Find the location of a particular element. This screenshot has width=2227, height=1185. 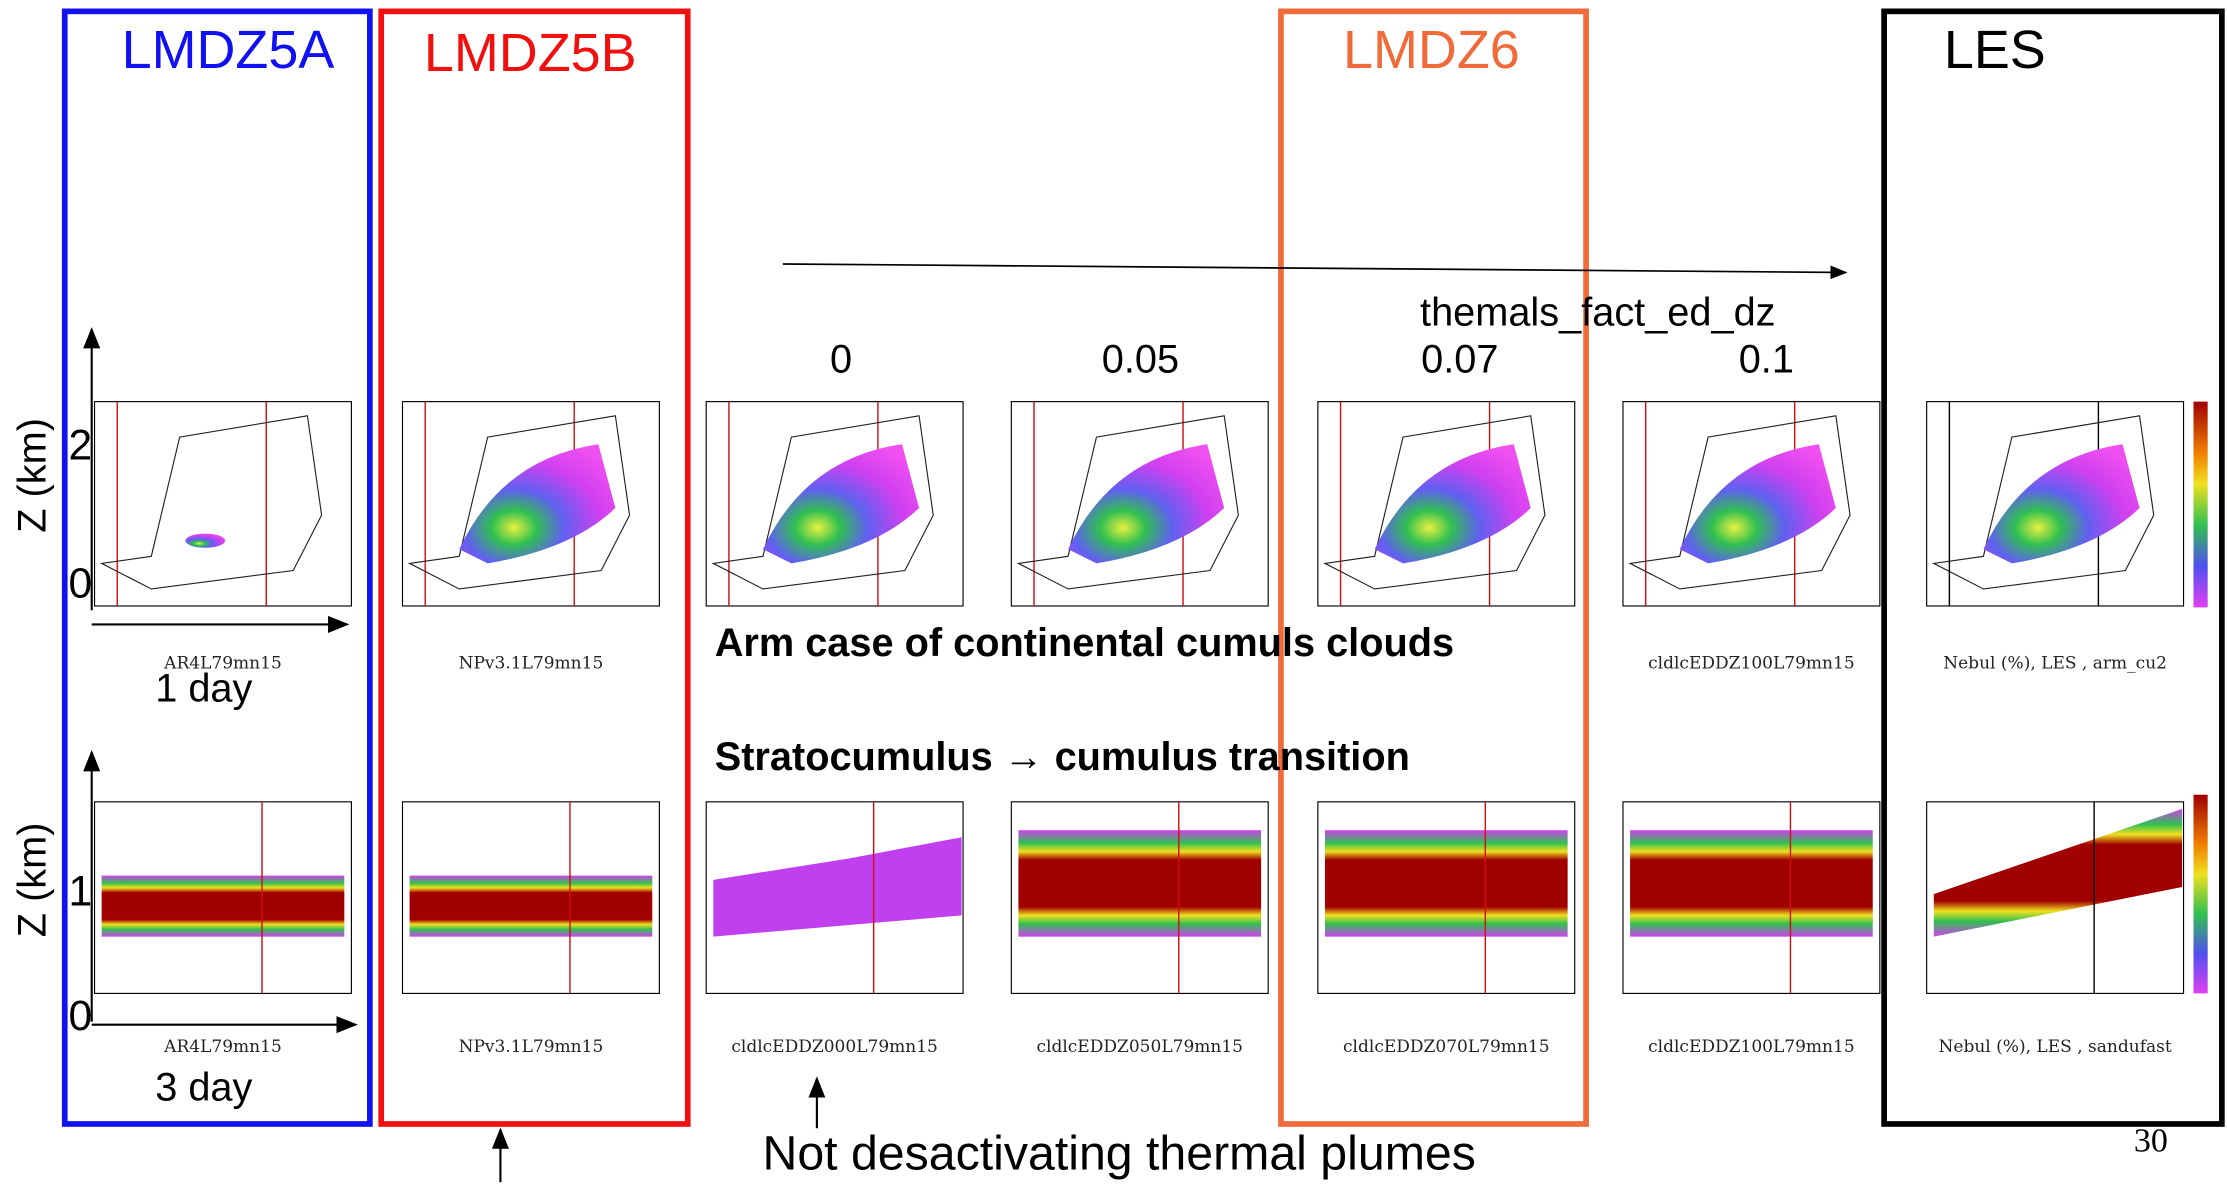

arrow is located at coordinates (1315, 271).